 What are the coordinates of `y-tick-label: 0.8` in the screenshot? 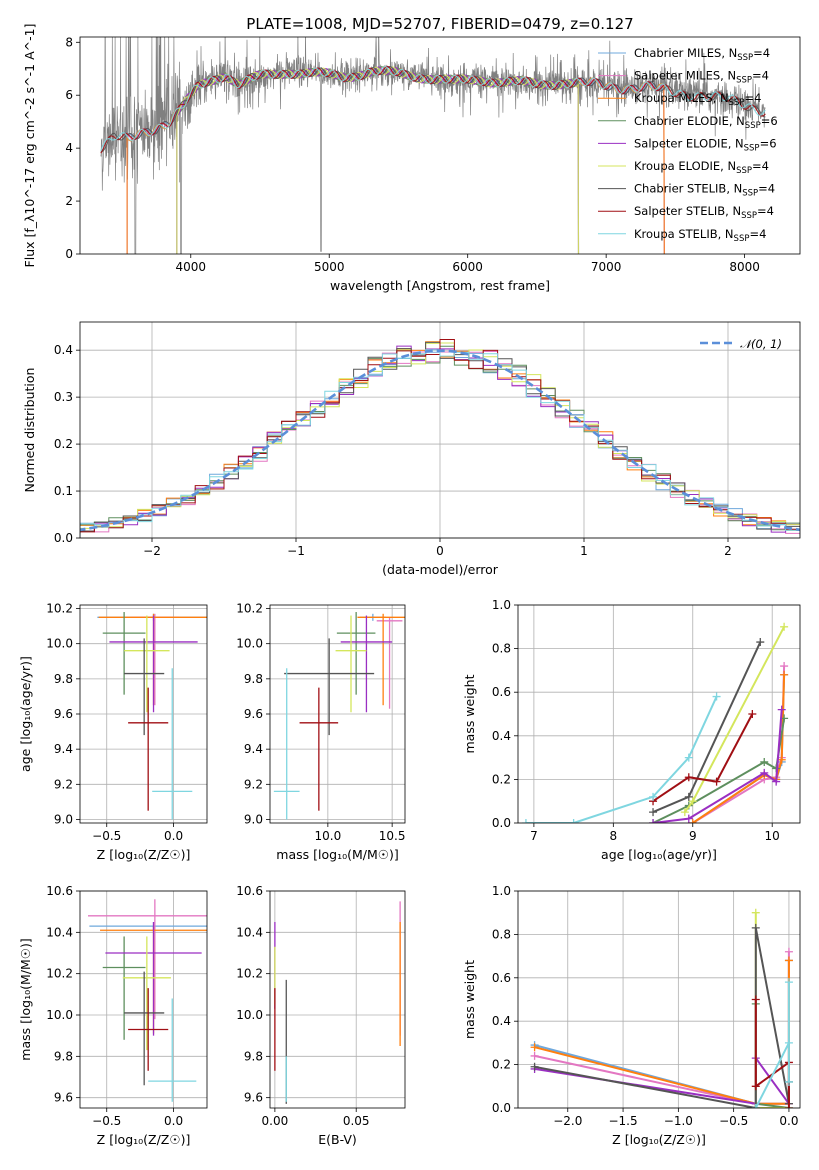 It's located at (501, 934).